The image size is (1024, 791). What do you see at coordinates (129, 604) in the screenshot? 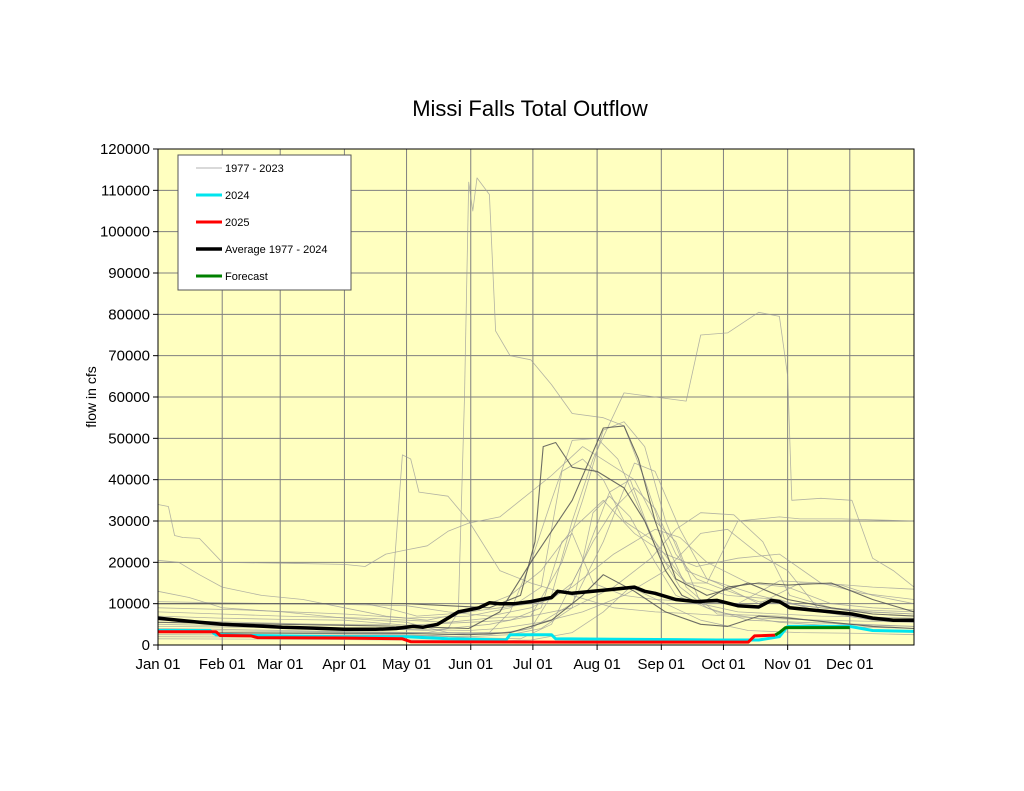
I see `y-tick-label: 10000` at bounding box center [129, 604].